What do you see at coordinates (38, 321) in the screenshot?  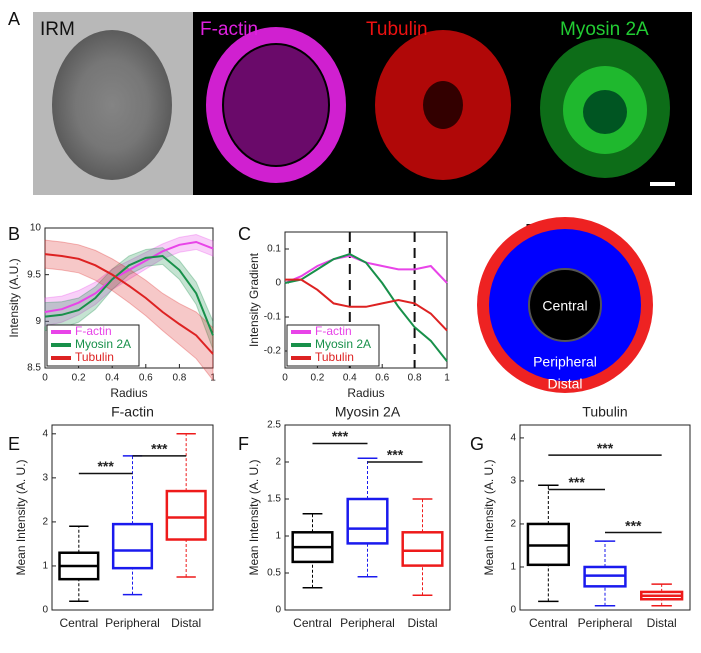 I see `y-tick-label: 9` at bounding box center [38, 321].